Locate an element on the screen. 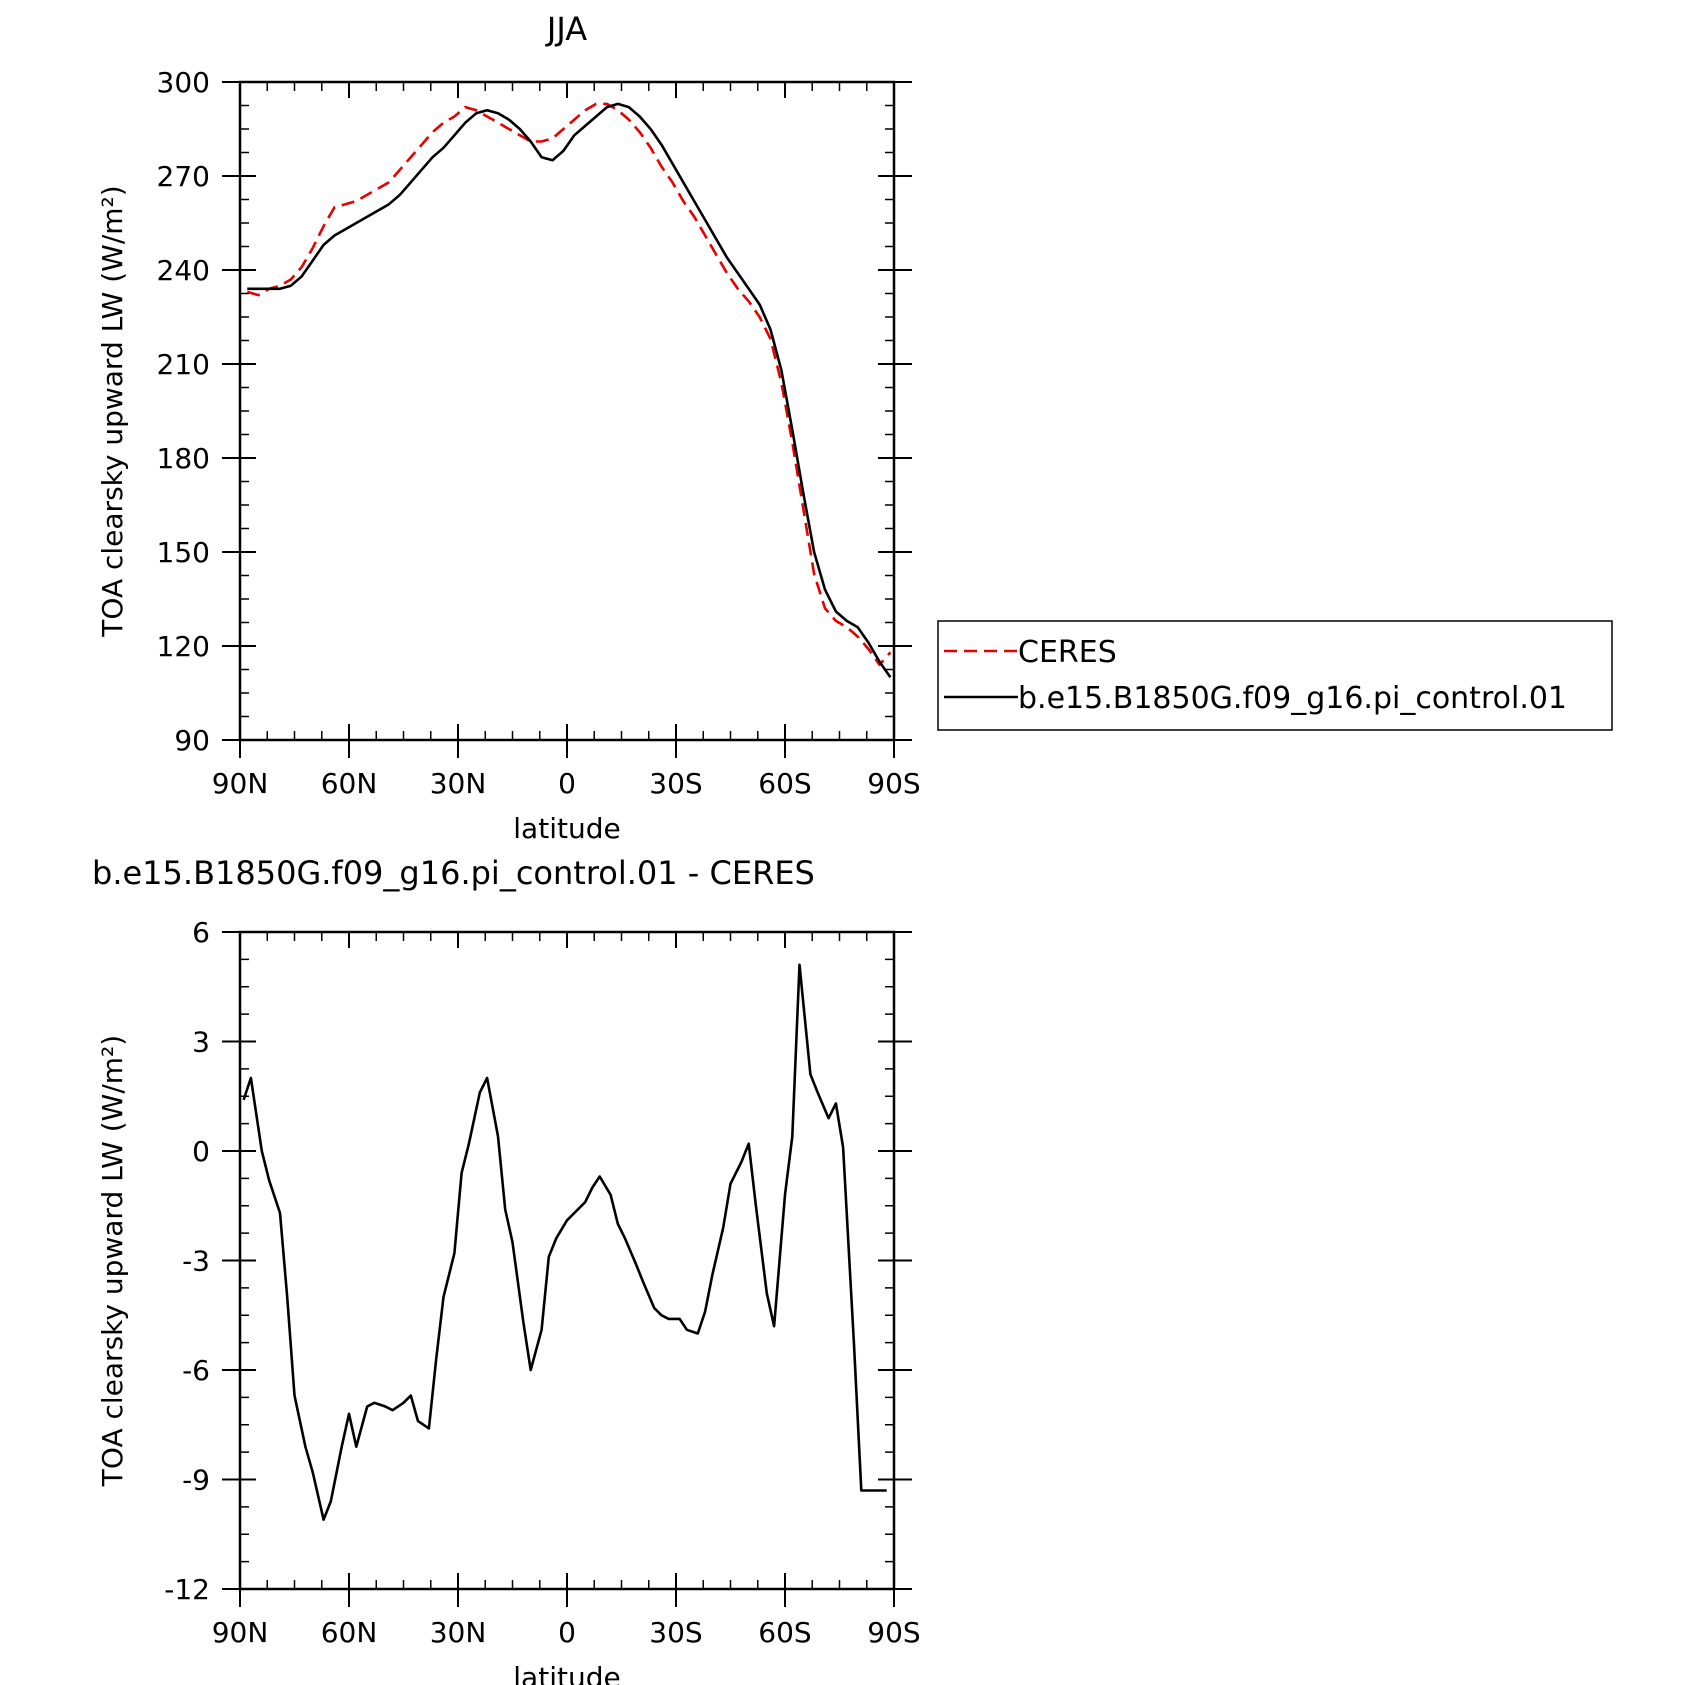 This screenshot has height=1685, width=1685. bottom-x-tick-label: 90N is located at coordinates (240, 1632).